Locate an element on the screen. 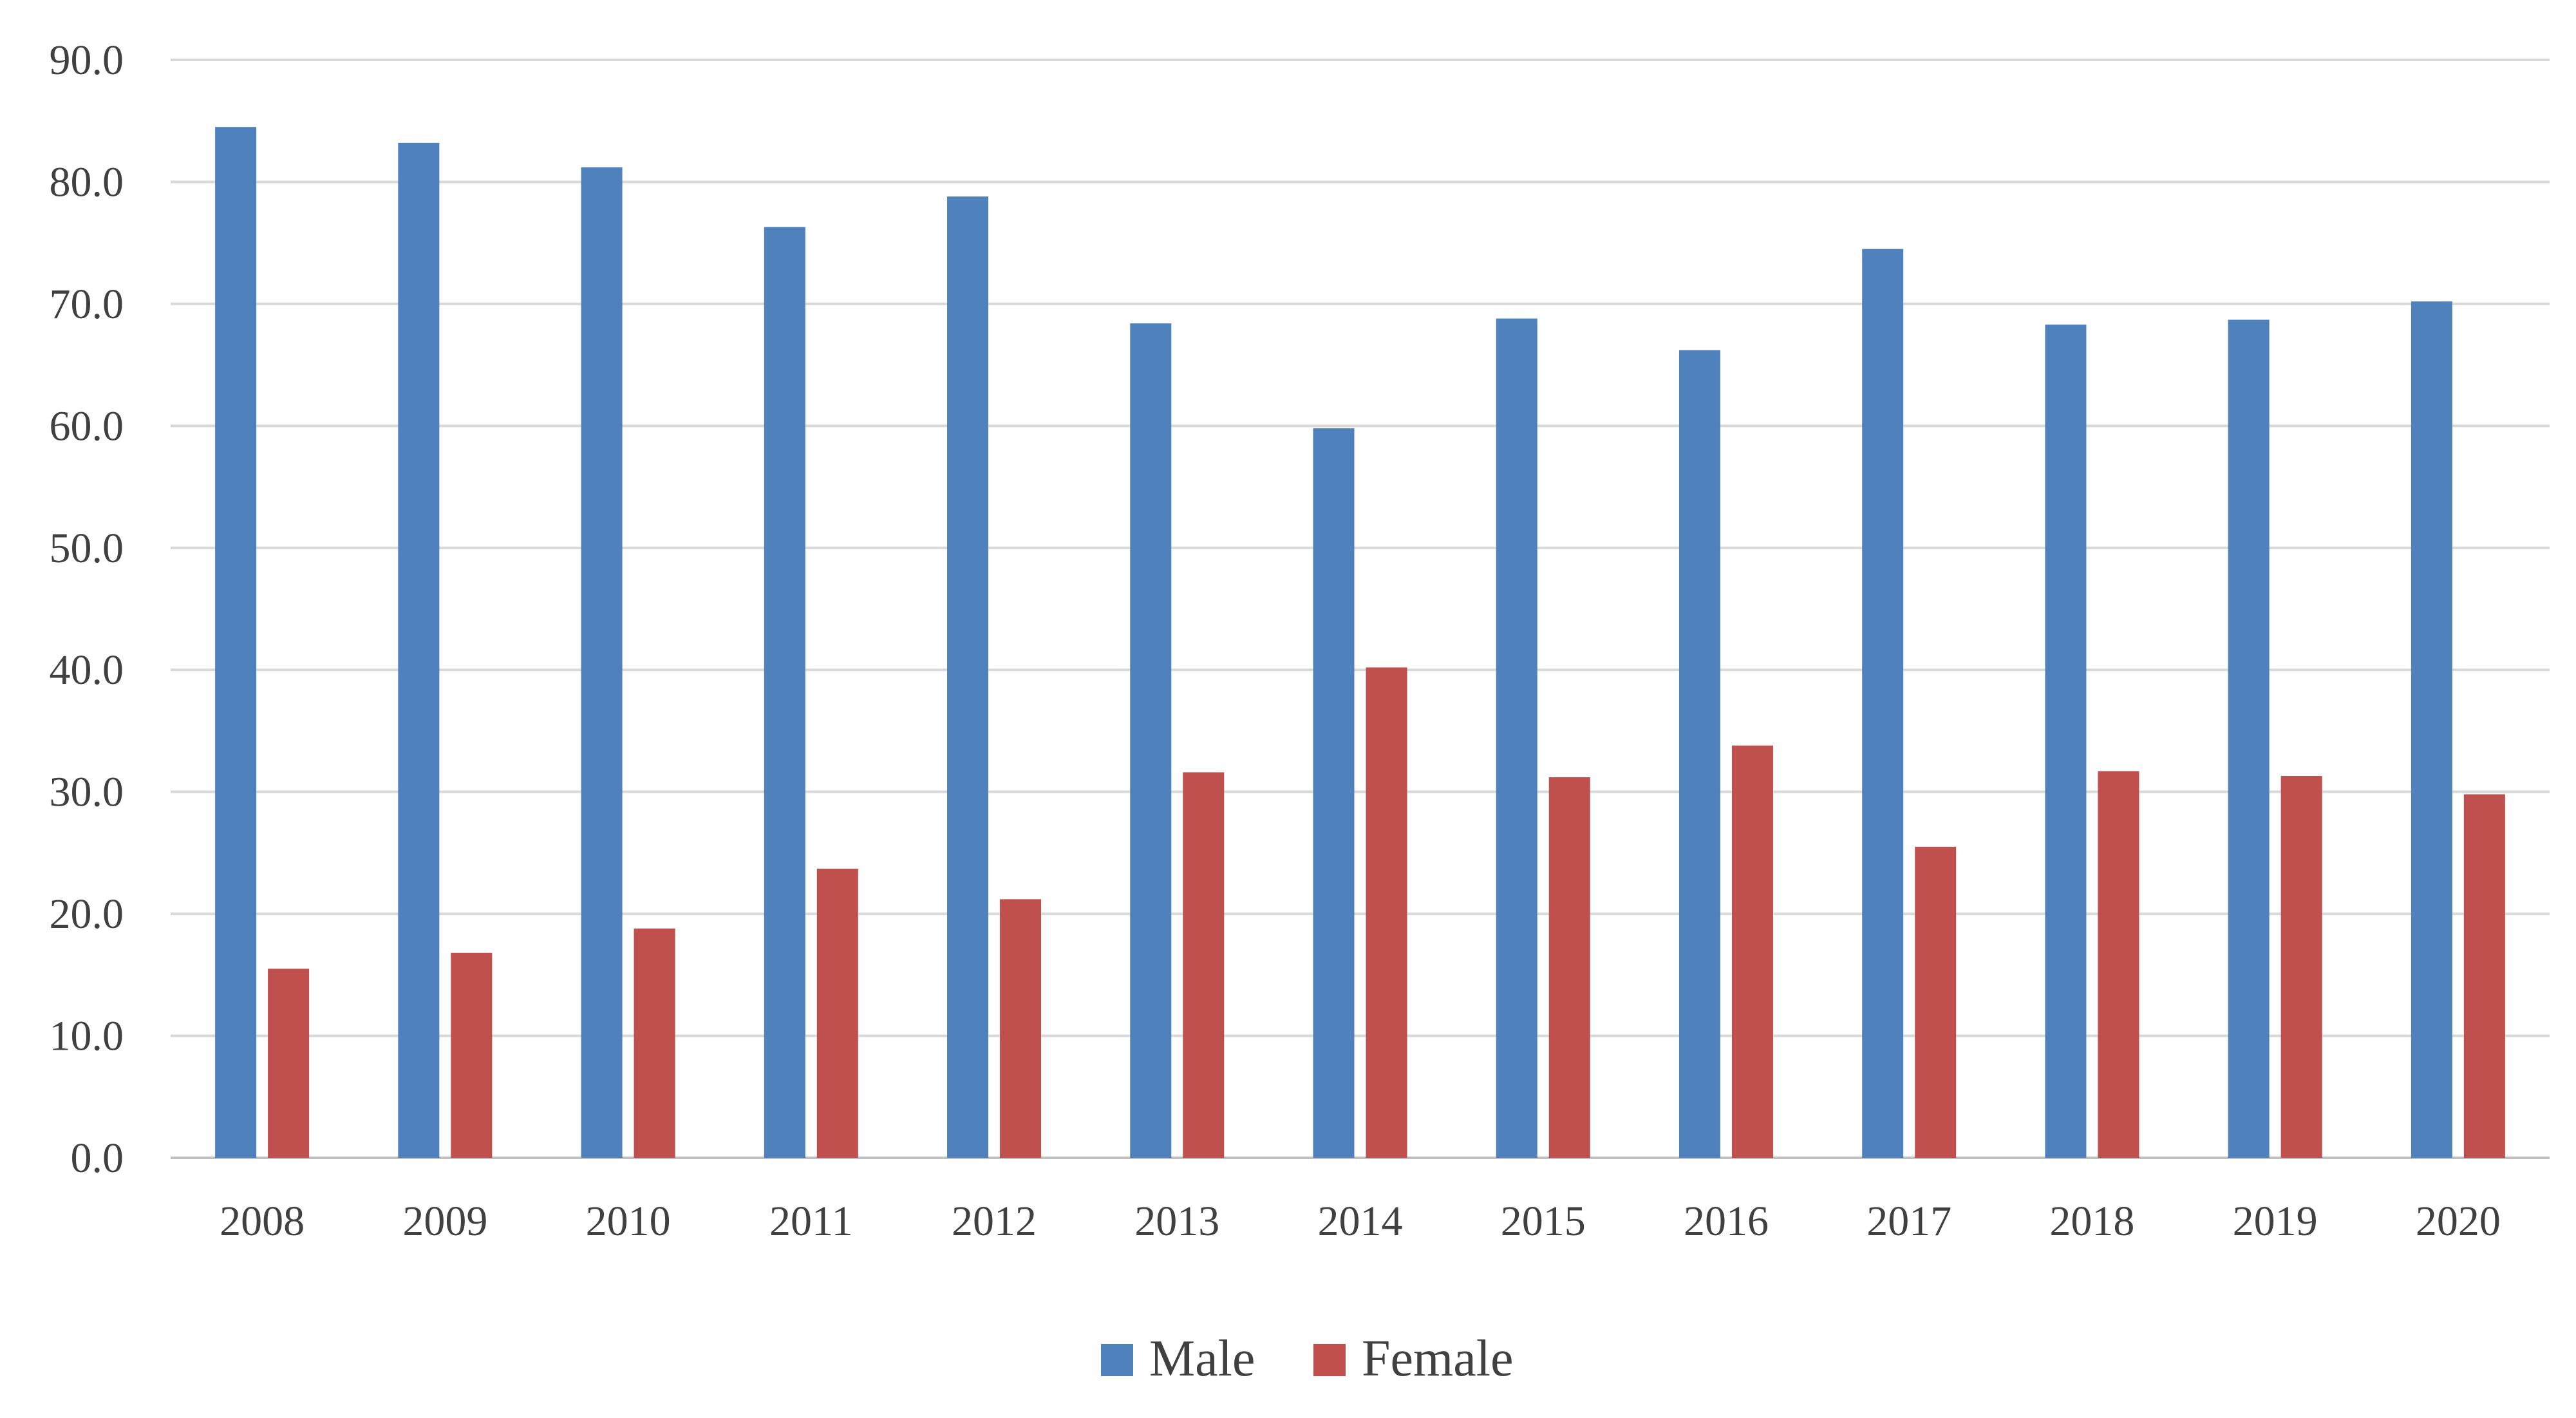 The width and height of the screenshot is (2576, 1418). legend-label-male: Male is located at coordinates (1202, 1358).